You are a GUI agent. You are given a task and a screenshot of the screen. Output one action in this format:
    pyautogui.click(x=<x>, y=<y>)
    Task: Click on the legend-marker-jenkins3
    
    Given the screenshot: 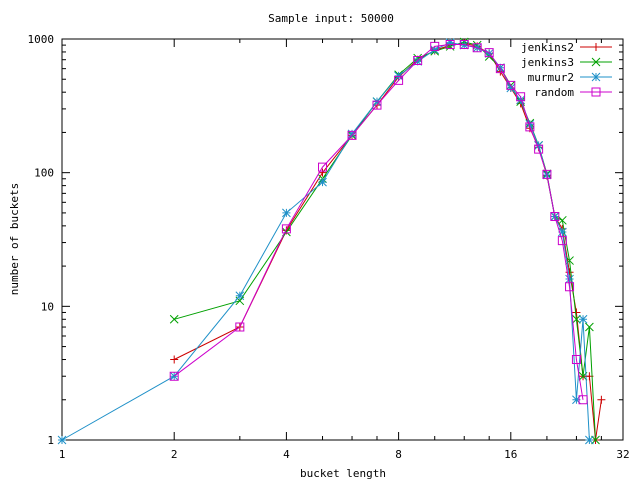 What is the action you would take?
    pyautogui.click(x=596, y=62)
    